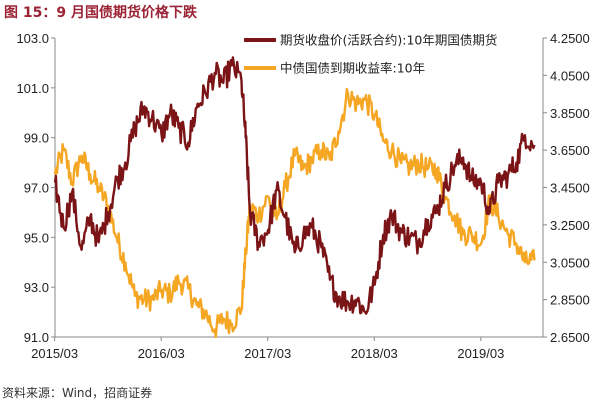 The height and width of the screenshot is (404, 600). Describe the element at coordinates (36, 337) in the screenshot. I see `y-left-tick-label: 91.0` at that location.